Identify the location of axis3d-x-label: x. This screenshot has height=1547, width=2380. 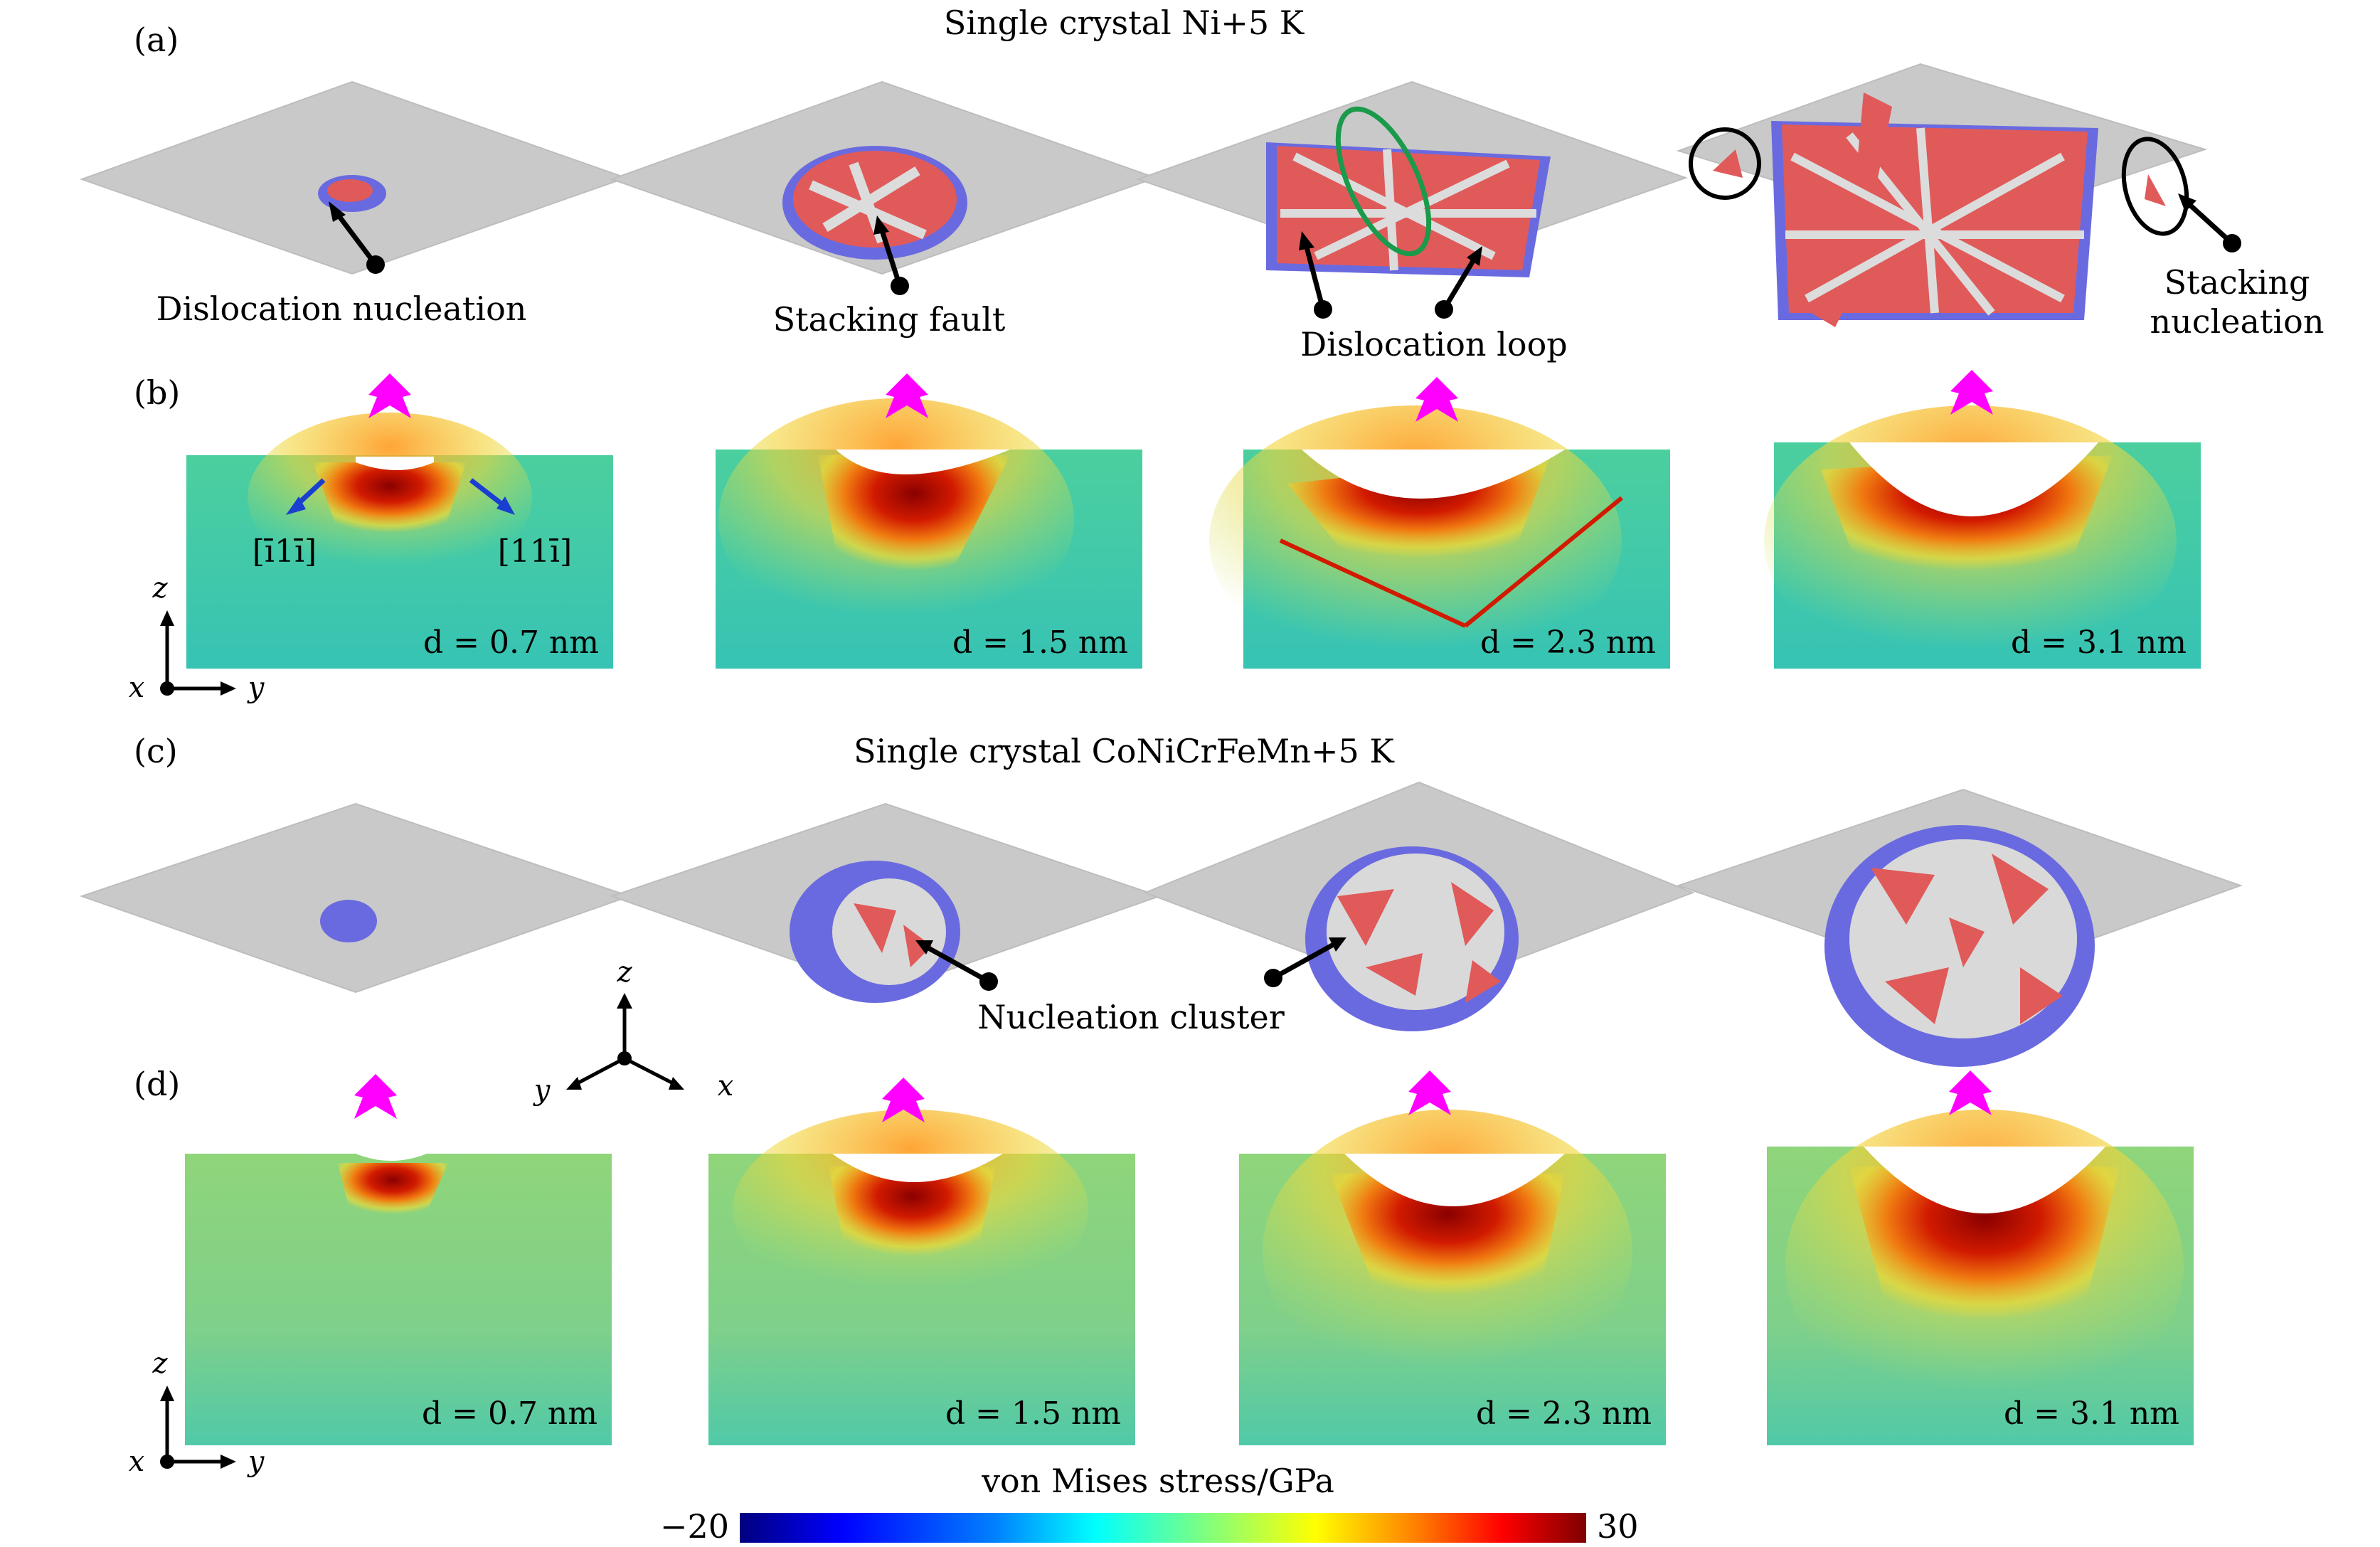
(726, 1086).